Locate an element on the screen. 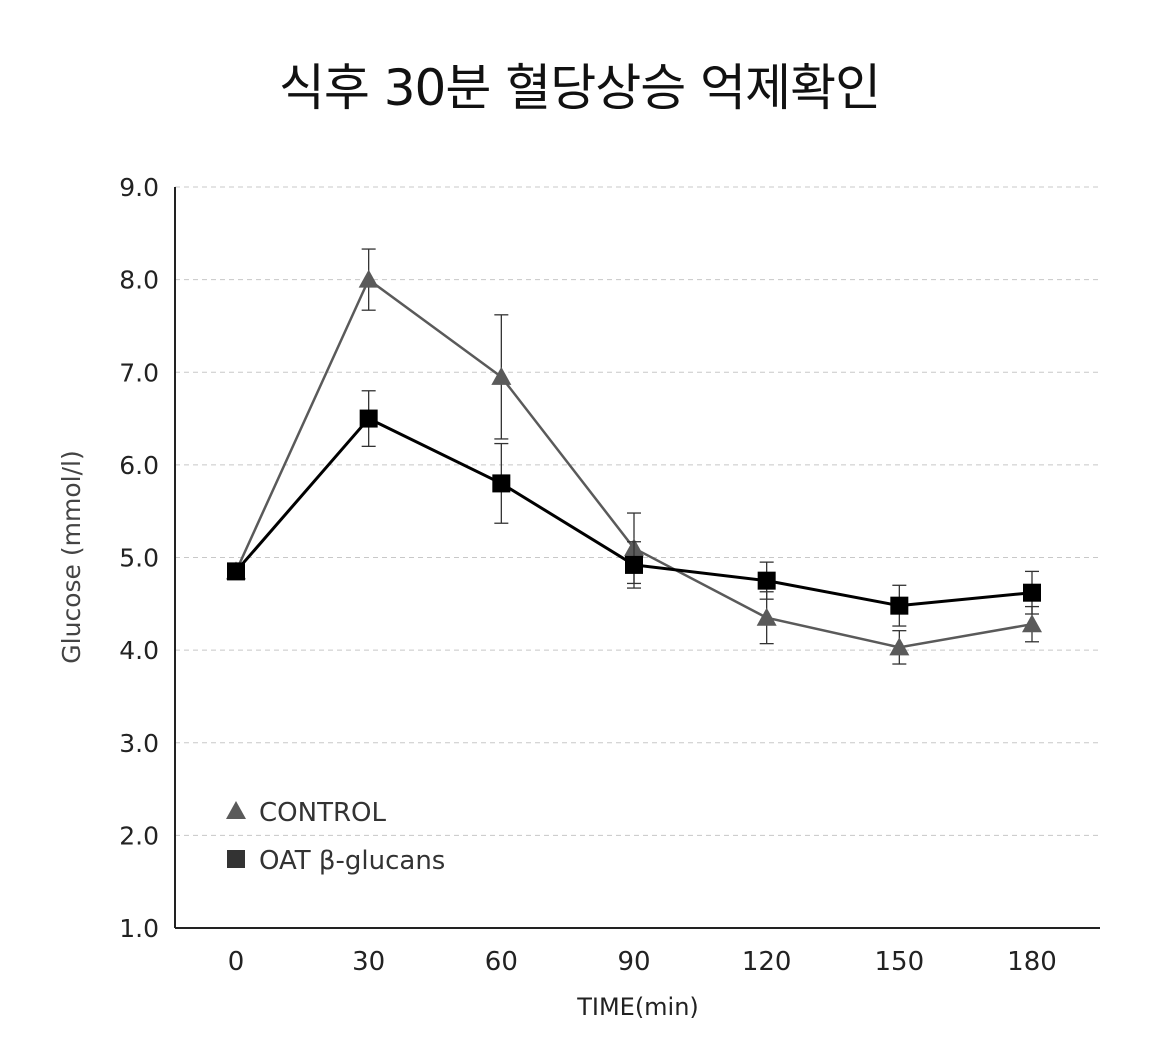 The width and height of the screenshot is (1159, 1039). x-tick-label: 0 is located at coordinates (236, 962).